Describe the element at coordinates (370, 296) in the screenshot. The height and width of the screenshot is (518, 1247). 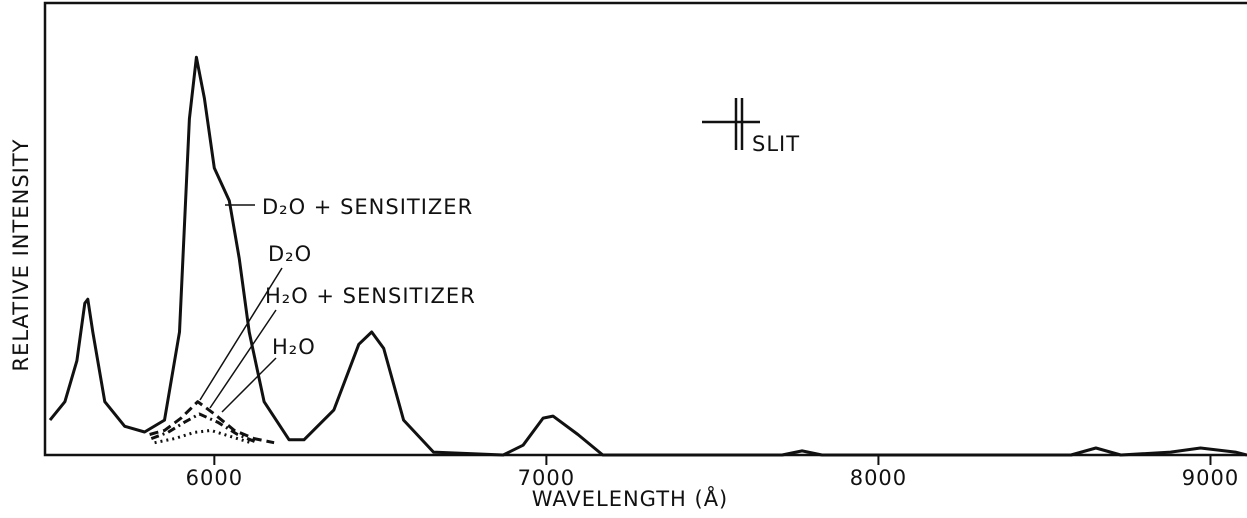
I see `series-label: H₂O + SENSITIZER` at that location.